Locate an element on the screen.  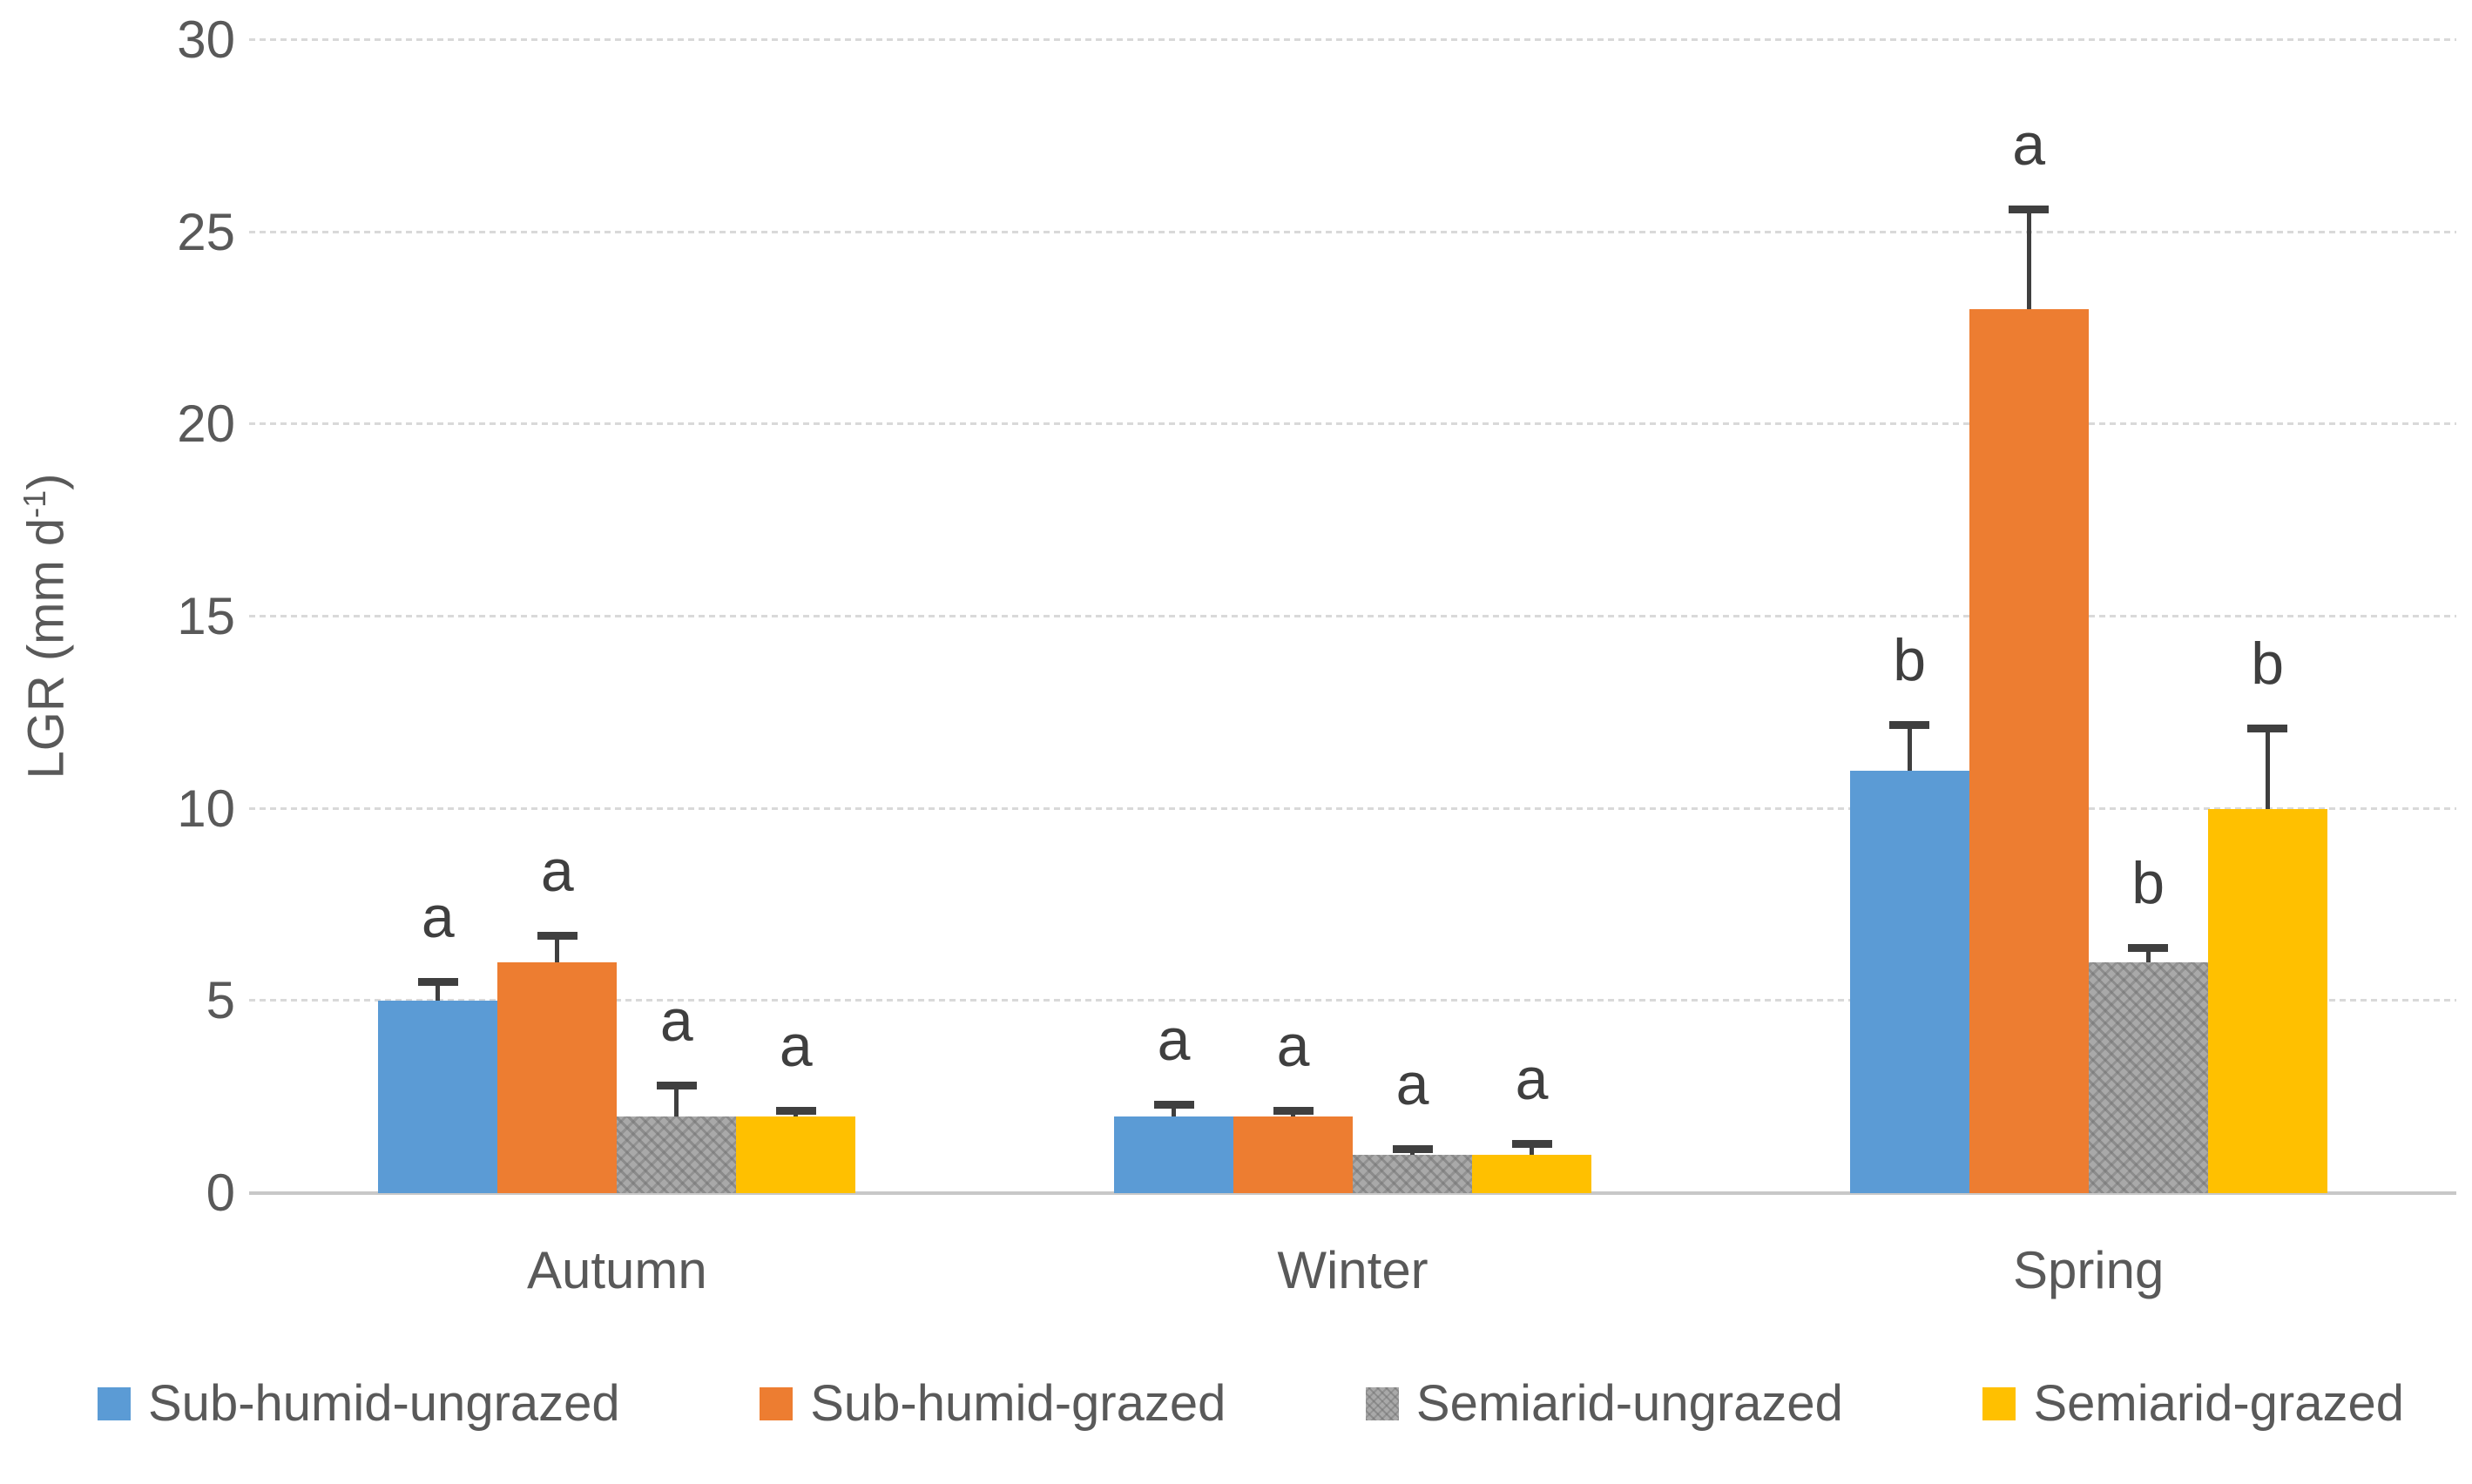
y-axis-title-superscript: -1 is located at coordinates (34, 503).